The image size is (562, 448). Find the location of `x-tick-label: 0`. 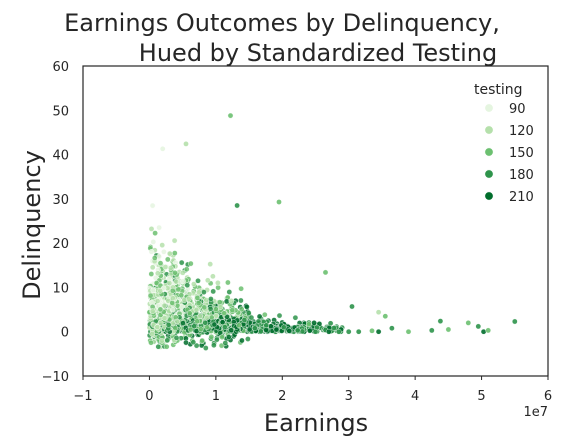

x-tick-label: 0 is located at coordinates (149, 396).